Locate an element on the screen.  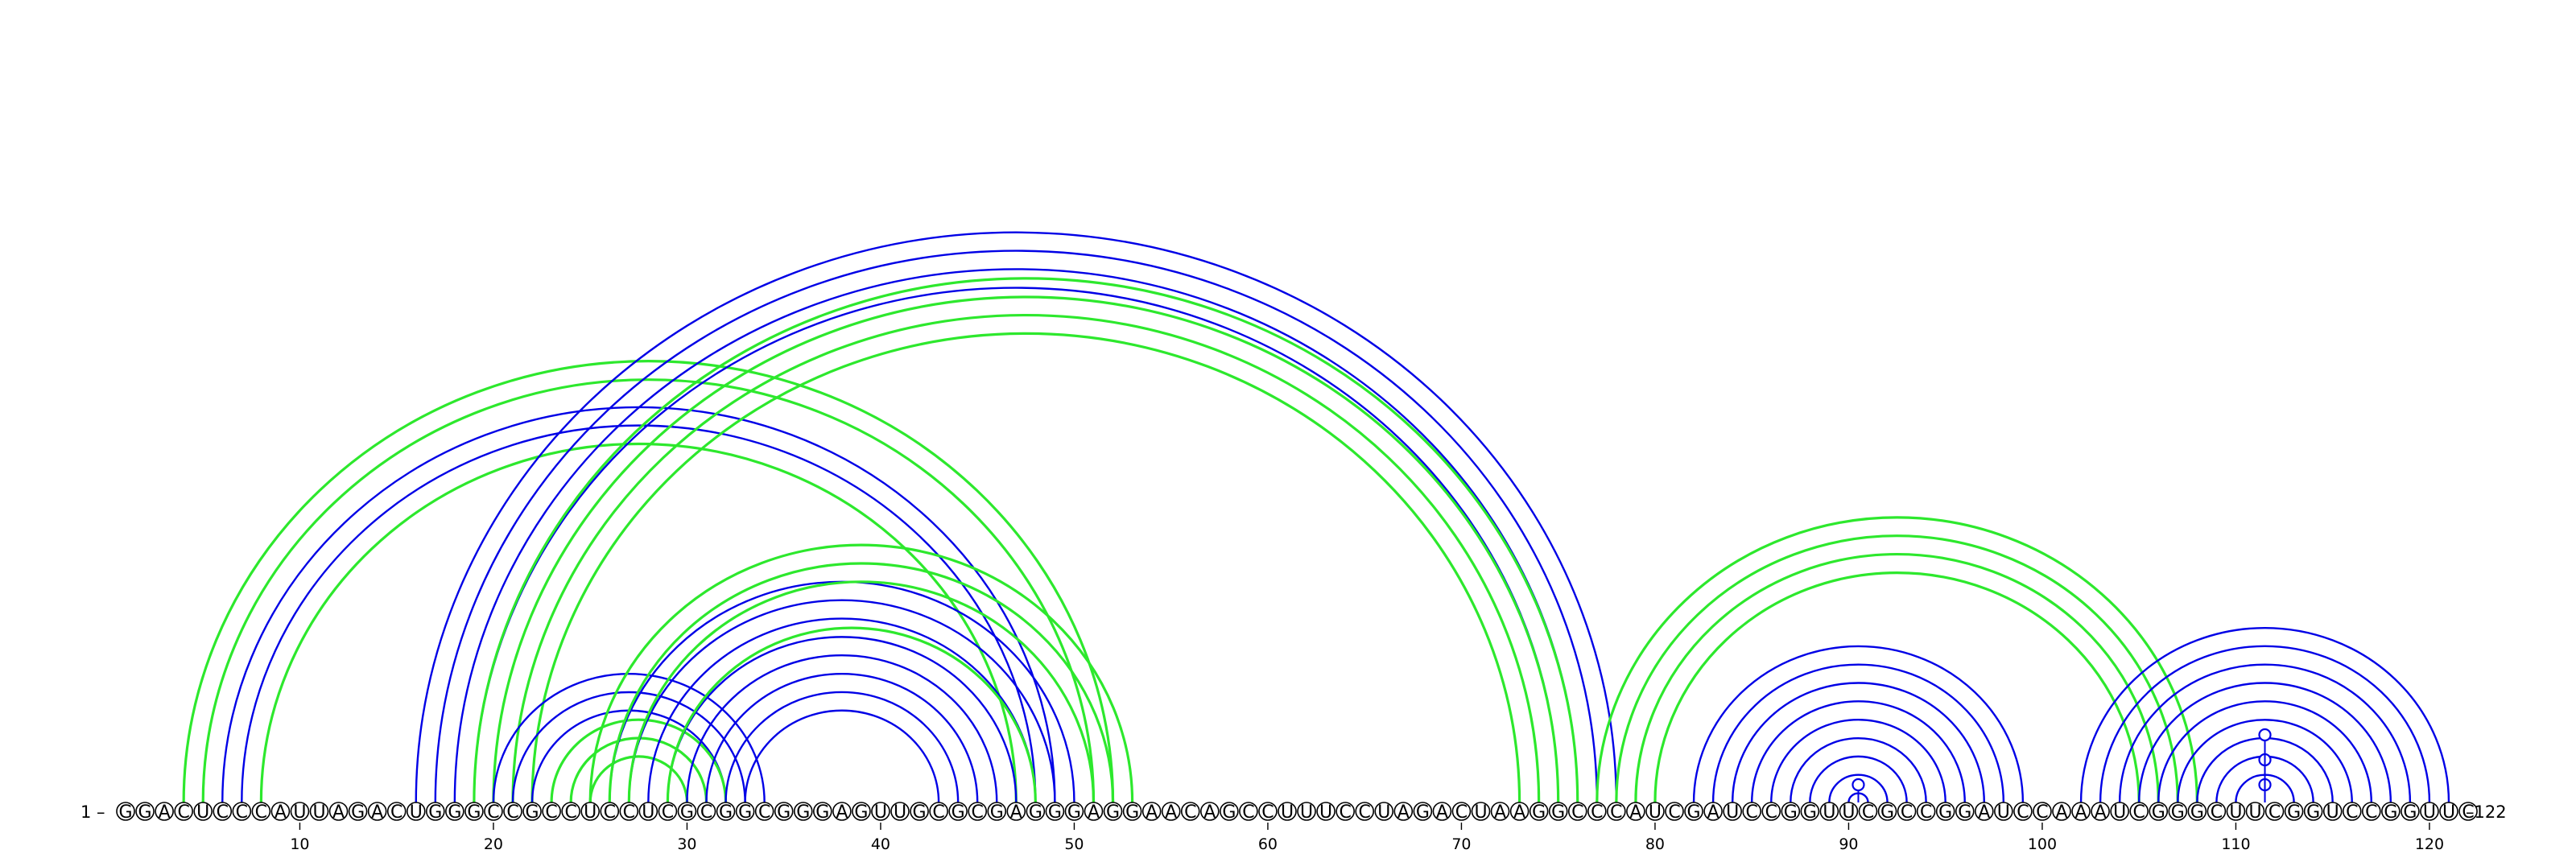
nucleotide-9: A is located at coordinates (280, 813).